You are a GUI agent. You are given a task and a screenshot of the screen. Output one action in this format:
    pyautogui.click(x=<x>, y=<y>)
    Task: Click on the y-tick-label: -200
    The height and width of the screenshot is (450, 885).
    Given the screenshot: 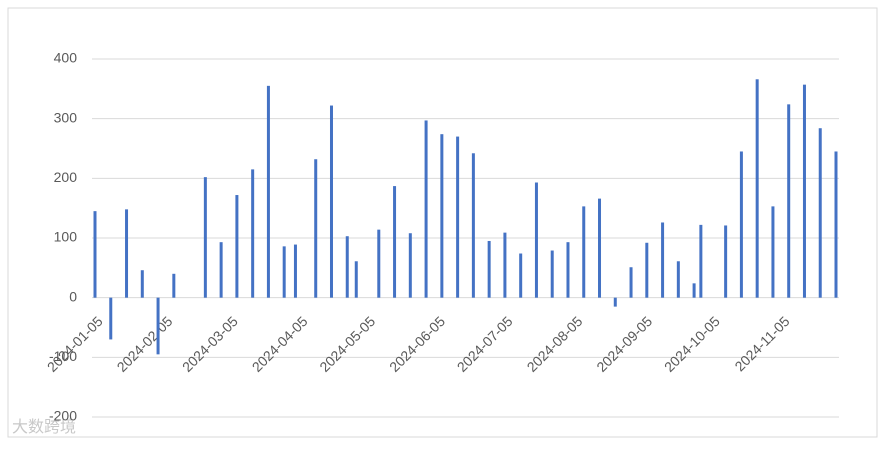 What is the action you would take?
    pyautogui.click(x=63, y=416)
    